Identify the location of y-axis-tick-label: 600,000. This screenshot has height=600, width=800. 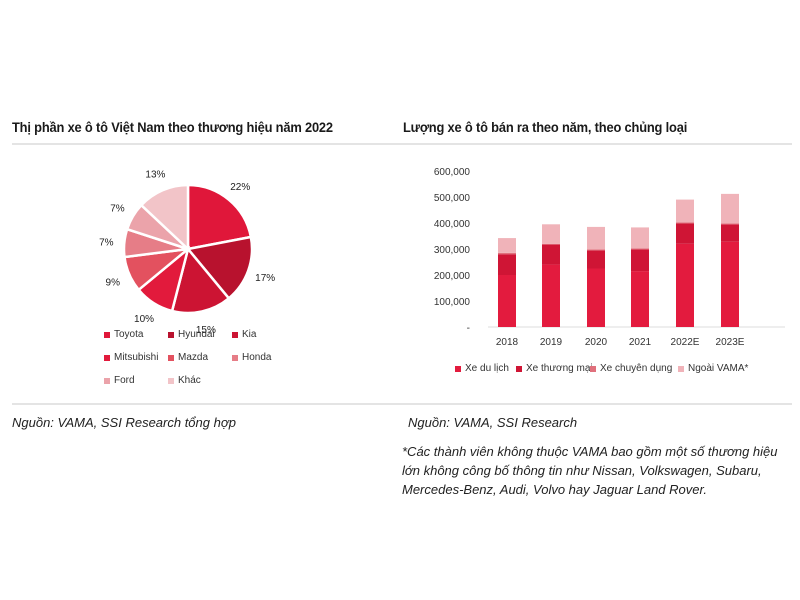
(452, 172).